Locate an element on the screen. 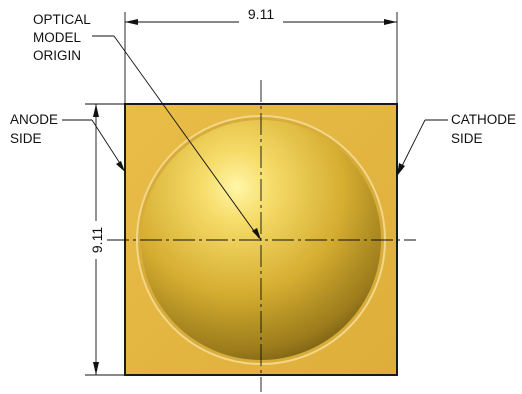 The width and height of the screenshot is (522, 394). height-arrow-bottom is located at coordinates (96, 368).